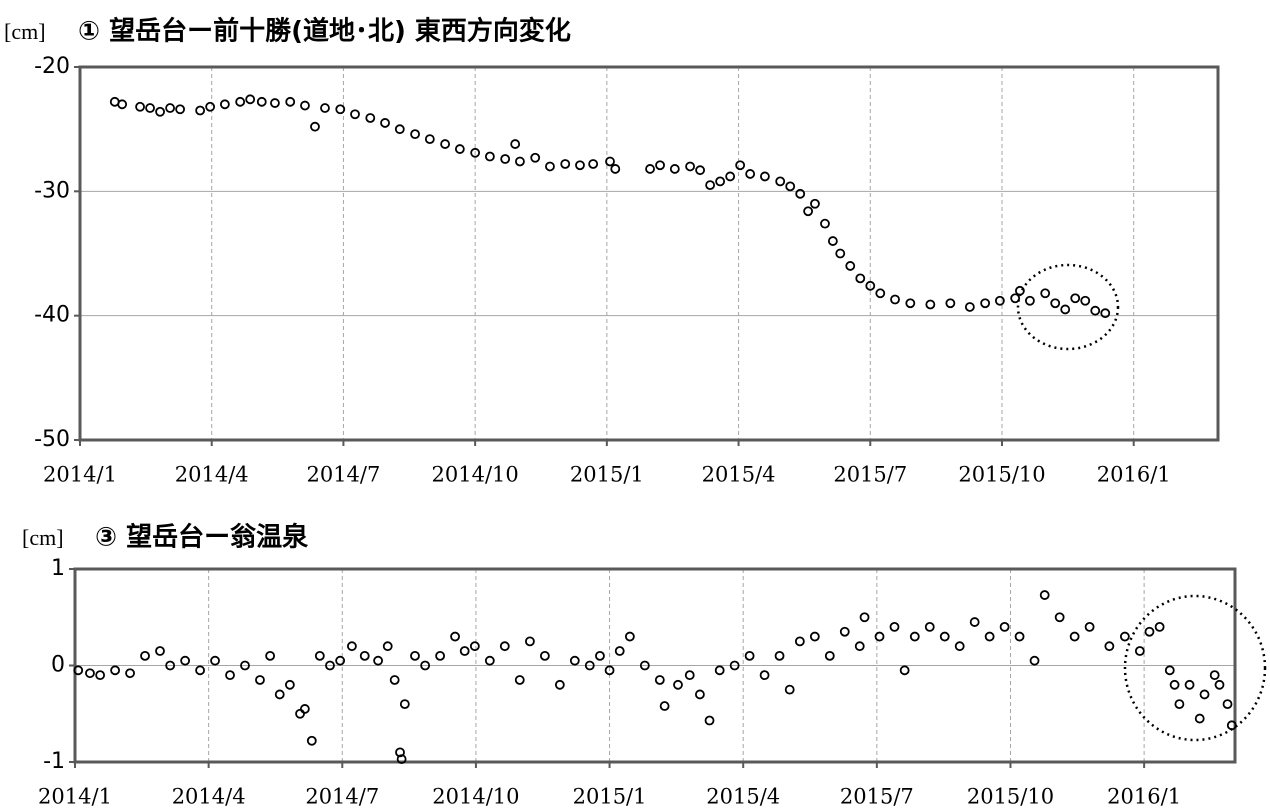 Image resolution: width=1270 pixels, height=812 pixels. I want to click on y-tick-label: -40, so click(52, 315).